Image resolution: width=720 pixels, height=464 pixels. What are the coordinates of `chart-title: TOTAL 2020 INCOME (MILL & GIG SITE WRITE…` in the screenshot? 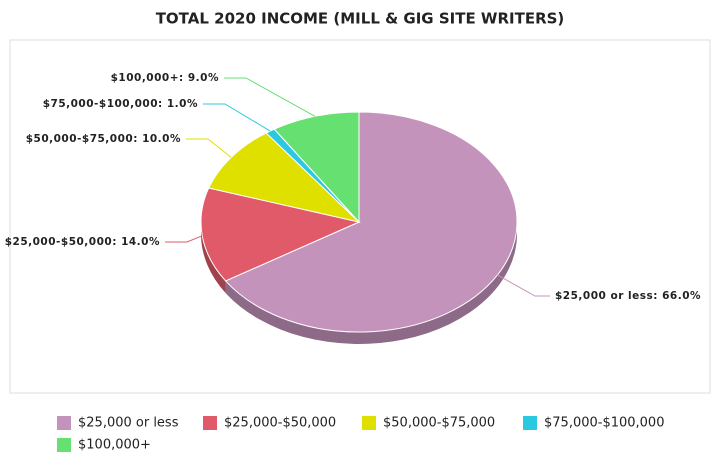 It's located at (360, 19).